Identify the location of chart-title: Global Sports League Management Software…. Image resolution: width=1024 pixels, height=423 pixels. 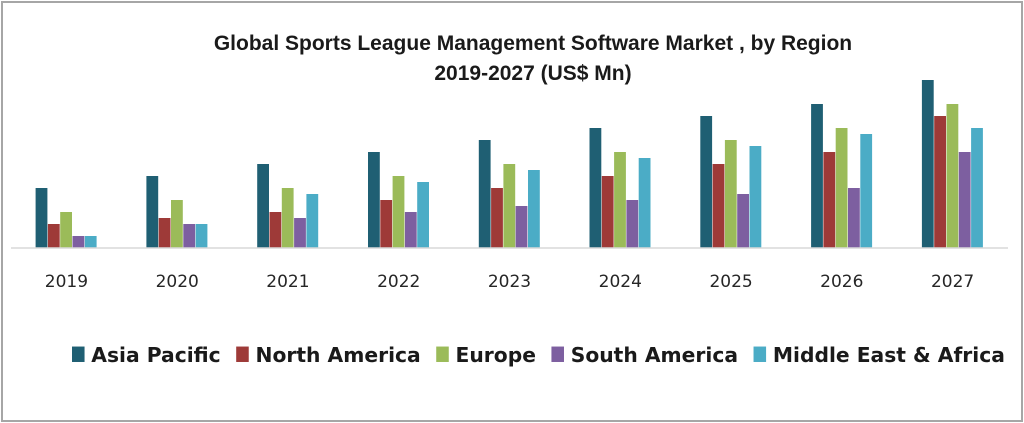
(533, 43).